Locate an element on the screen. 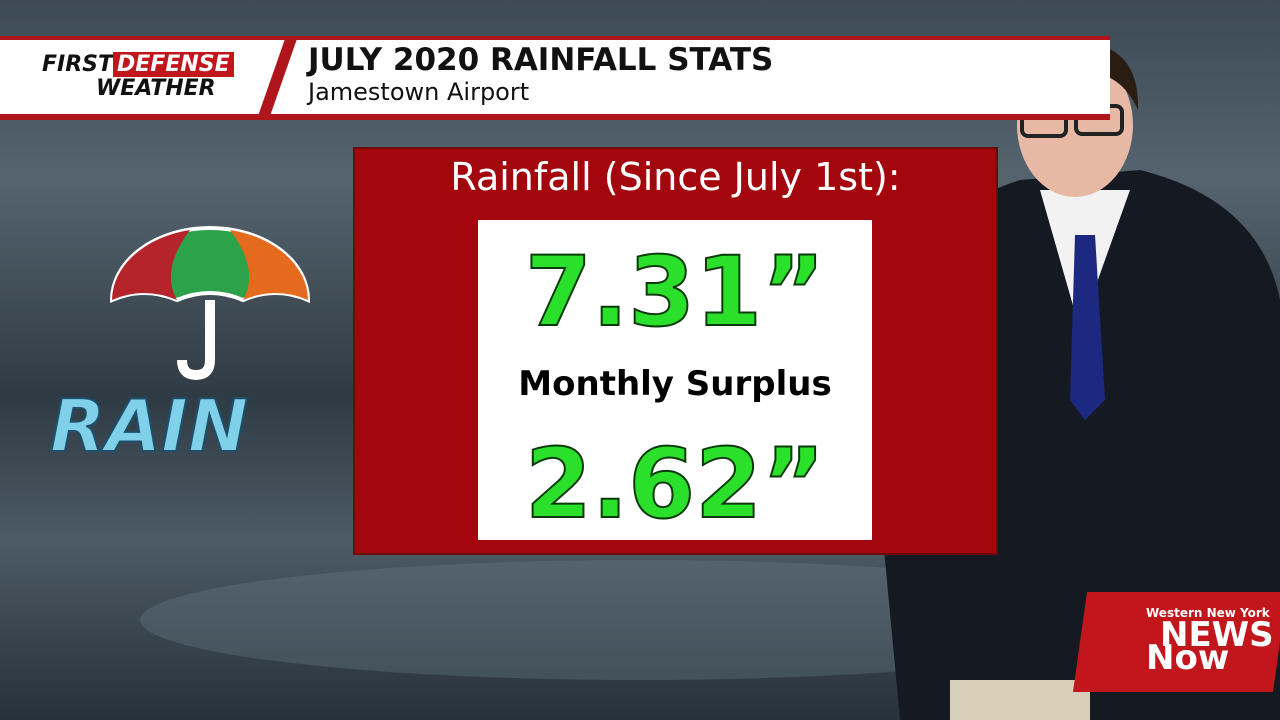 Image resolution: width=1280 pixels, height=720 pixels. header-title: JULY 2020 RAINFALL STATS is located at coordinates (541, 60).